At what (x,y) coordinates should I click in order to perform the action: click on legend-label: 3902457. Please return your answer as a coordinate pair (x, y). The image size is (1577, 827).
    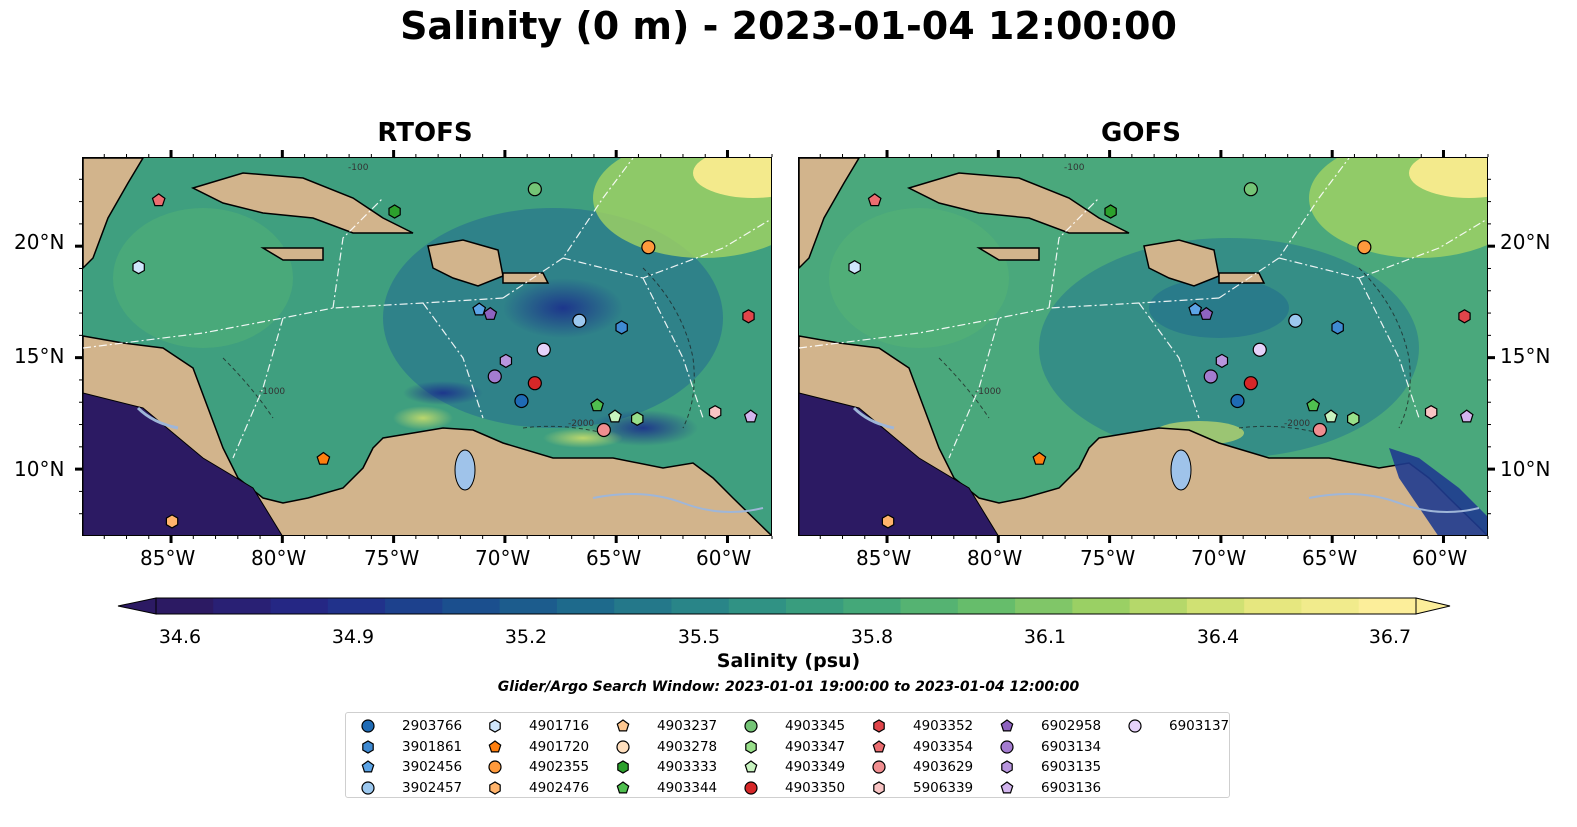
    Looking at the image, I should click on (432, 787).